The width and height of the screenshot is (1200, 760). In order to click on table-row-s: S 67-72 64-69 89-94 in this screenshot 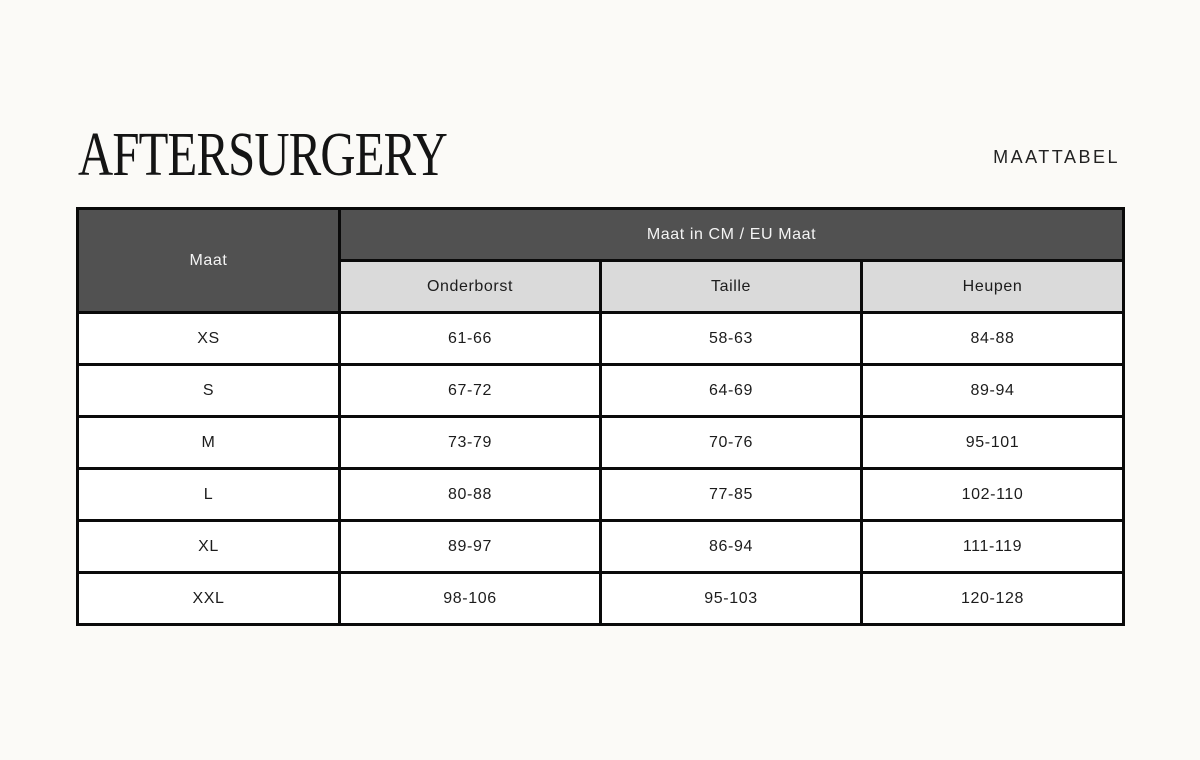, I will do `click(601, 390)`.